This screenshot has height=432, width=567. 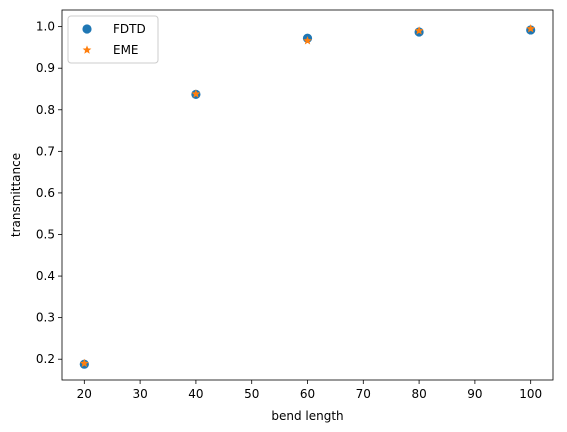 What do you see at coordinates (45, 276) in the screenshot?
I see `y-tick-label: 0.4` at bounding box center [45, 276].